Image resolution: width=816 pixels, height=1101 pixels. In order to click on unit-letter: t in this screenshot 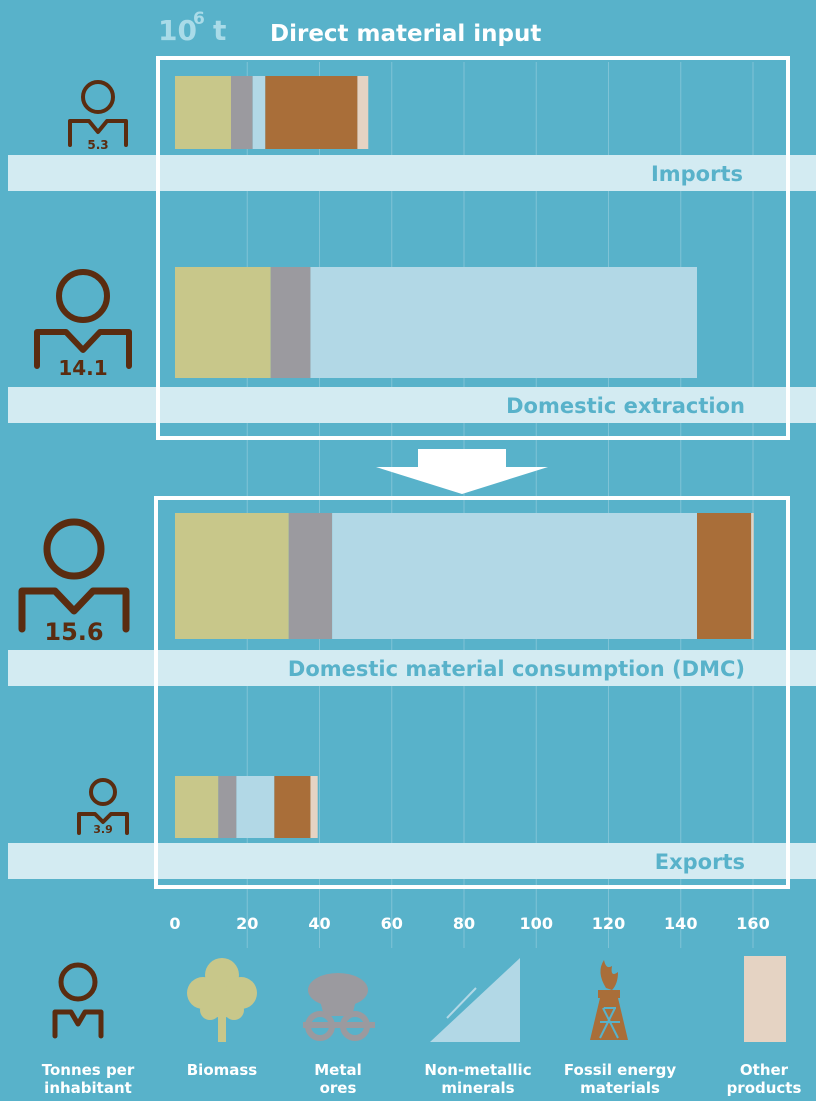, I will do `click(219, 30)`.